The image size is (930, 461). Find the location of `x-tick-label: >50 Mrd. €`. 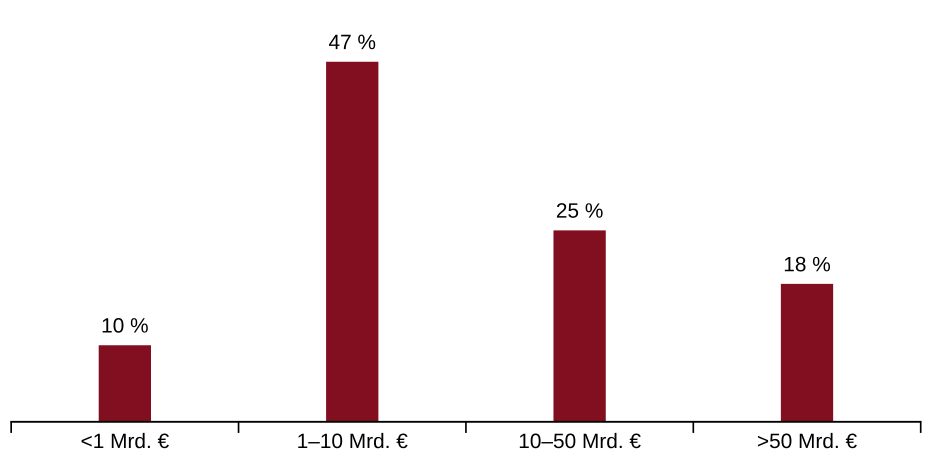

x-tick-label: >50 Mrd. € is located at coordinates (807, 440).